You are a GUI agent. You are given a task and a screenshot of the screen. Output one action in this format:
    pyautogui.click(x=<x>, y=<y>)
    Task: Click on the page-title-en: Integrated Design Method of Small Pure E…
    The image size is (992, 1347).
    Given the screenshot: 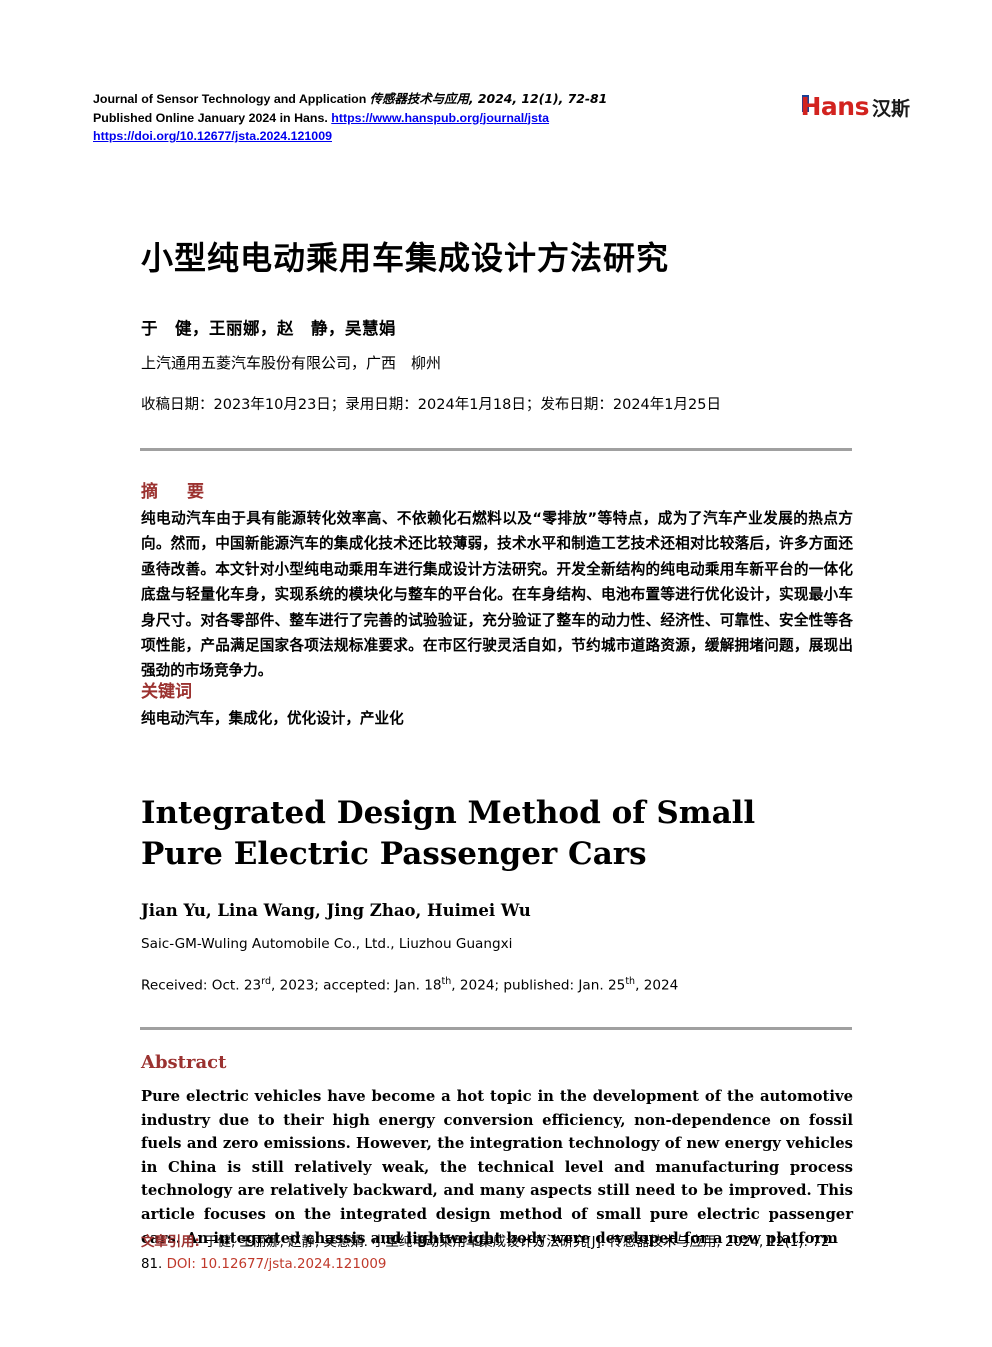 What is the action you would take?
    pyautogui.click(x=448, y=833)
    